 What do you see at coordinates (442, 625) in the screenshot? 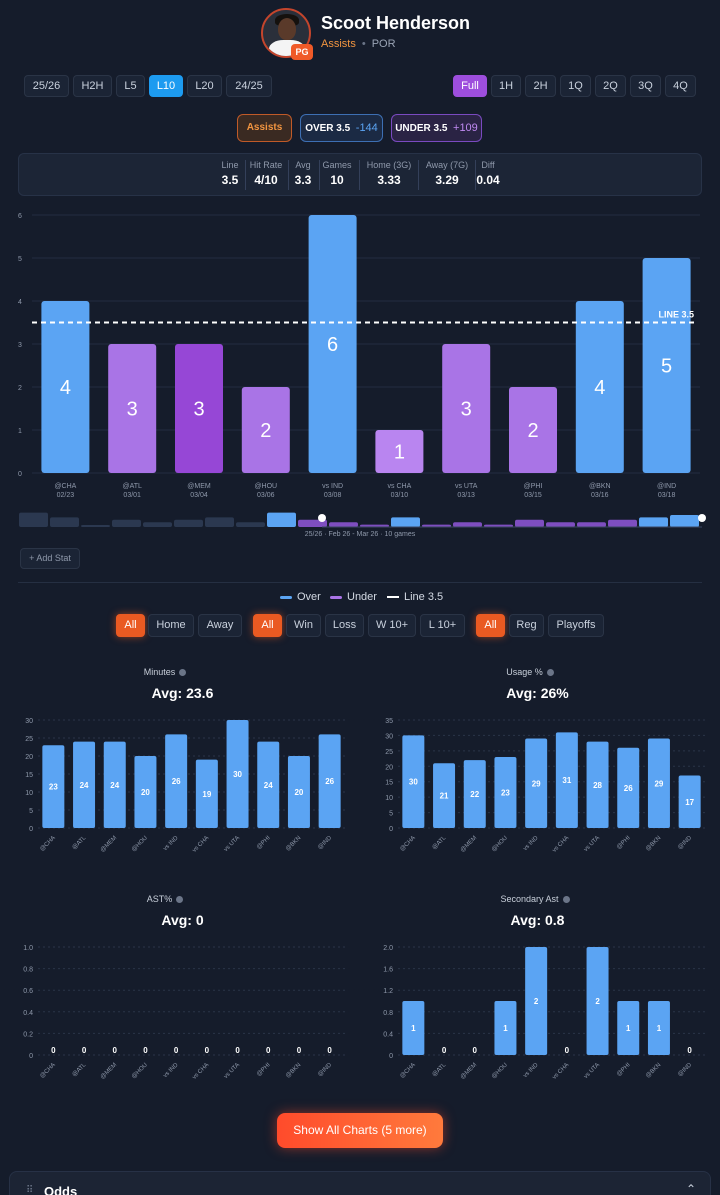
I see `outcome-filter-l10: L 10+` at bounding box center [442, 625].